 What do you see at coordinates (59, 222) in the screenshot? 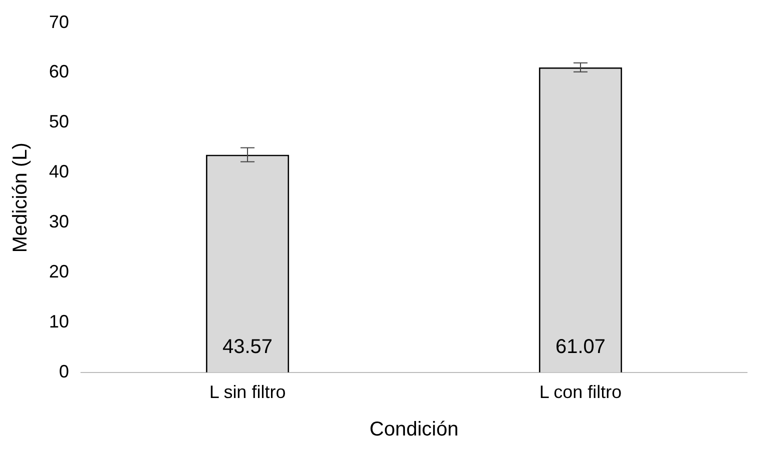
I see `y-tick-label: 30` at bounding box center [59, 222].